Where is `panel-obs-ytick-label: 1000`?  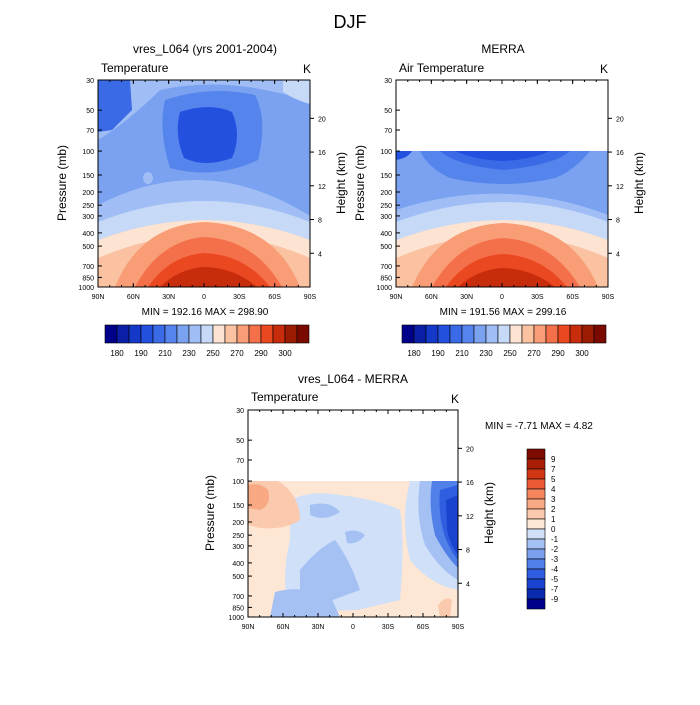 panel-obs-ytick-label: 1000 is located at coordinates (384, 288).